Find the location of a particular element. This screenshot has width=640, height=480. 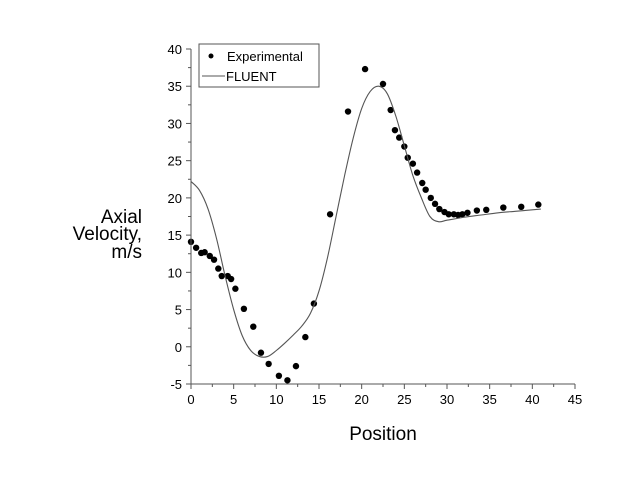

x-tick-label: 25 is located at coordinates (404, 399).